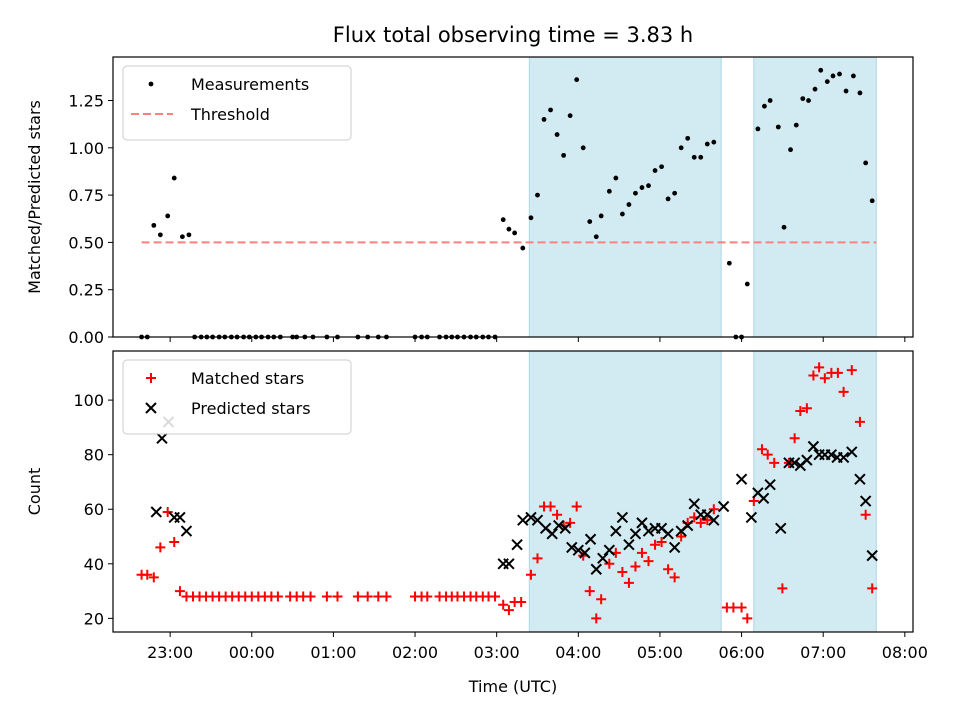 The width and height of the screenshot is (960, 720). I want to click on x-tick-label: 08:00, so click(905, 652).